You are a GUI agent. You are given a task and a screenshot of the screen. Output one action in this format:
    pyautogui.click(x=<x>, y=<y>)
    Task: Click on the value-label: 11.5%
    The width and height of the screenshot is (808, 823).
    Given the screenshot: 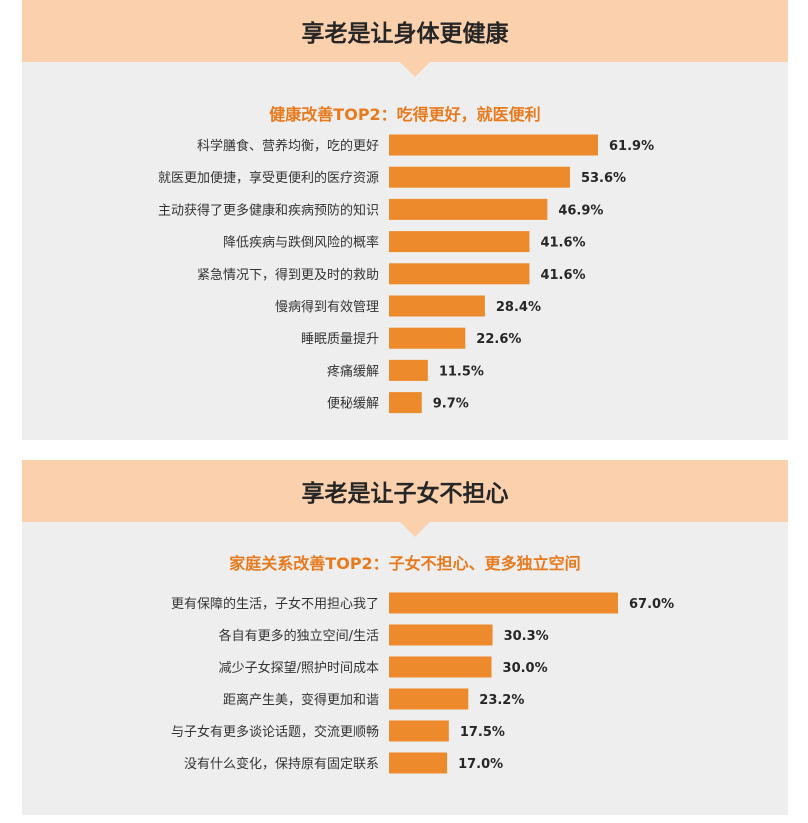 What is the action you would take?
    pyautogui.click(x=461, y=371)
    